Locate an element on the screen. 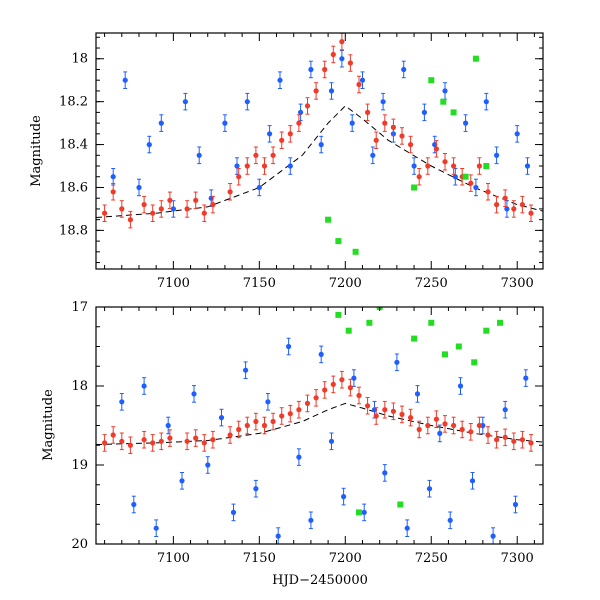 The image size is (600, 600). bottom-ytick-label: 19 is located at coordinates (79, 465).